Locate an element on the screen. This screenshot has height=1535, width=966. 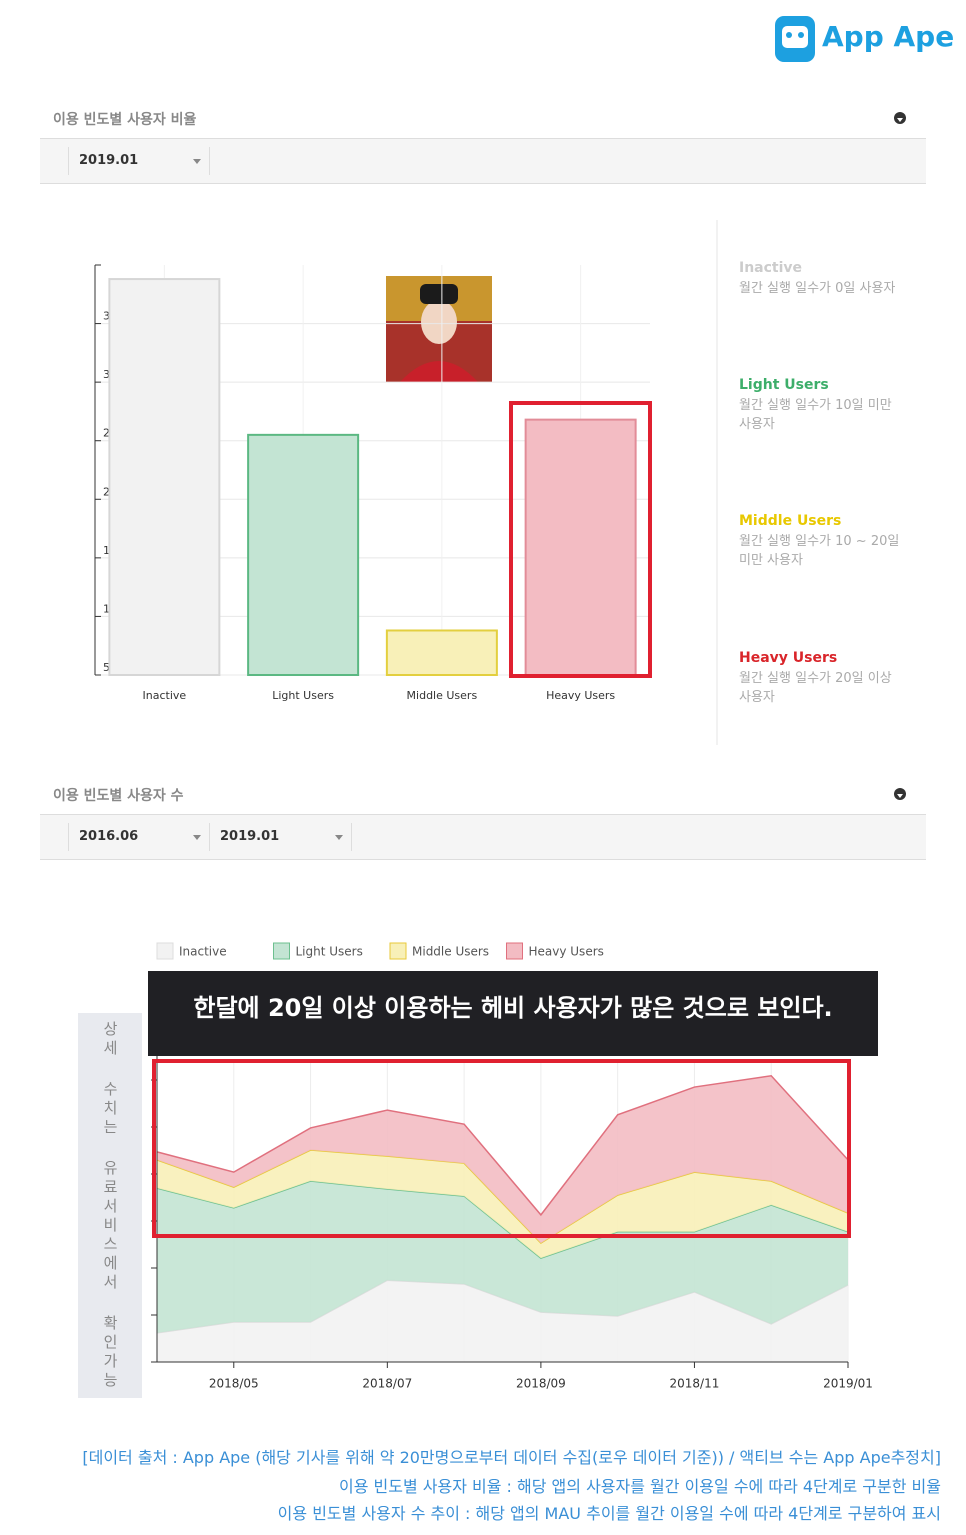
logo-text: App Ape is located at coordinates (888, 36).